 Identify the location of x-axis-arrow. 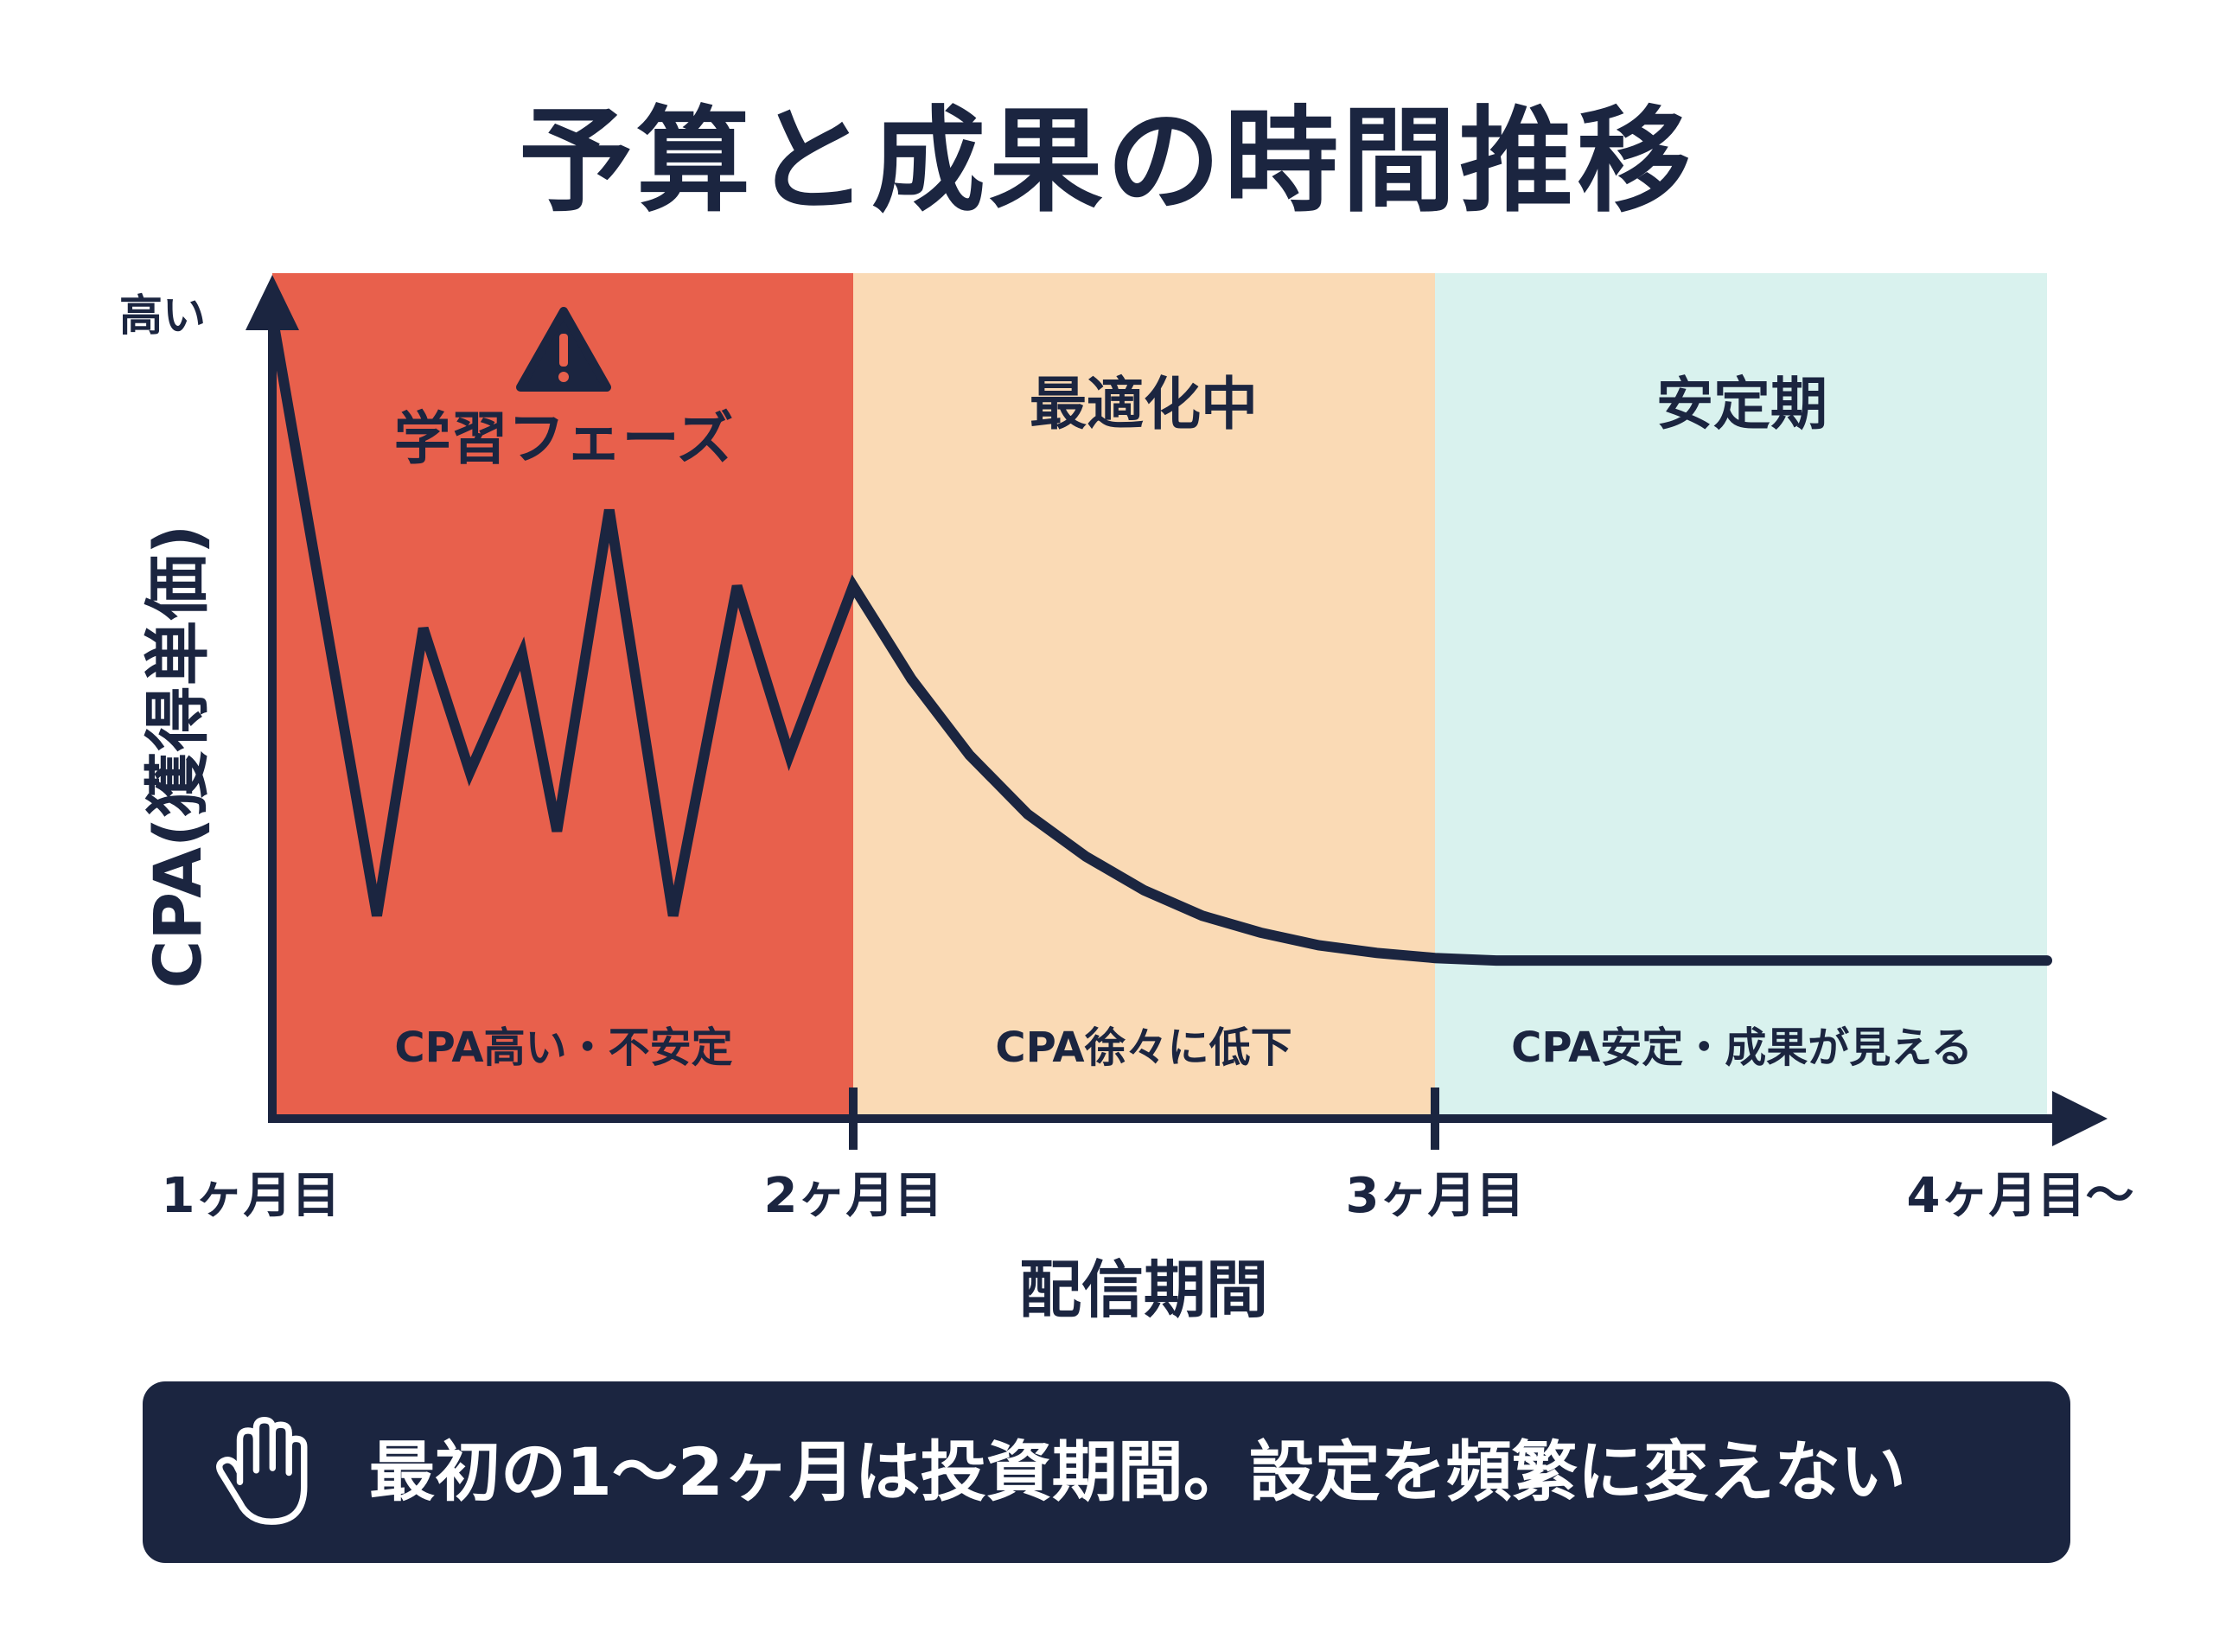
(2080, 1118).